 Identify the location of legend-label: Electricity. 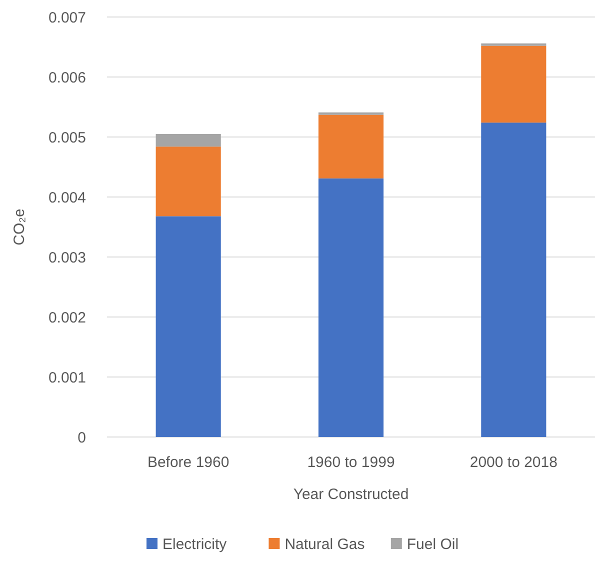
(195, 544).